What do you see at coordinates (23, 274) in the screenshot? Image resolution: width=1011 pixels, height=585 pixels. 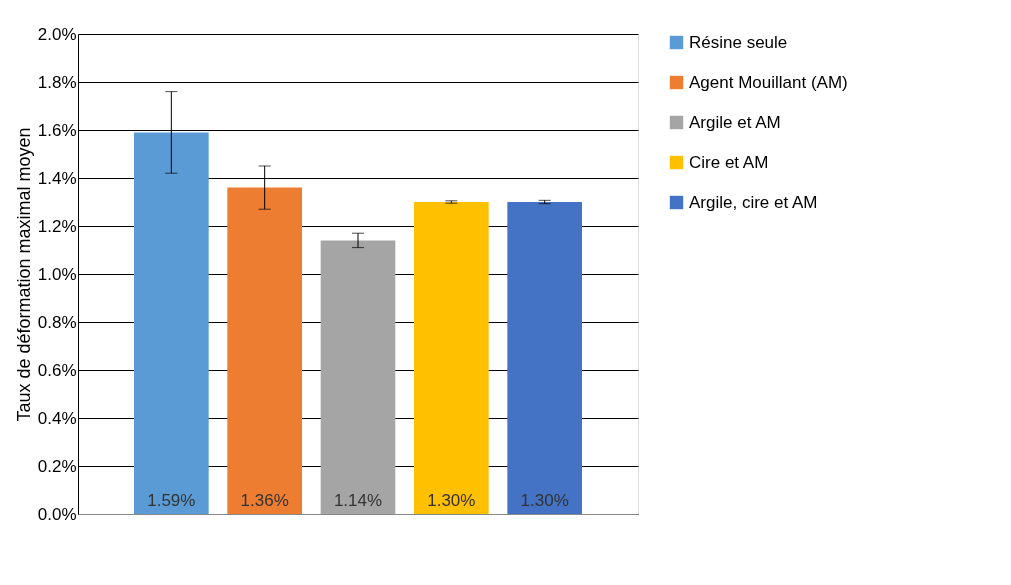 I see `y-axis-title: Taux de déformation maximal moyen` at bounding box center [23, 274].